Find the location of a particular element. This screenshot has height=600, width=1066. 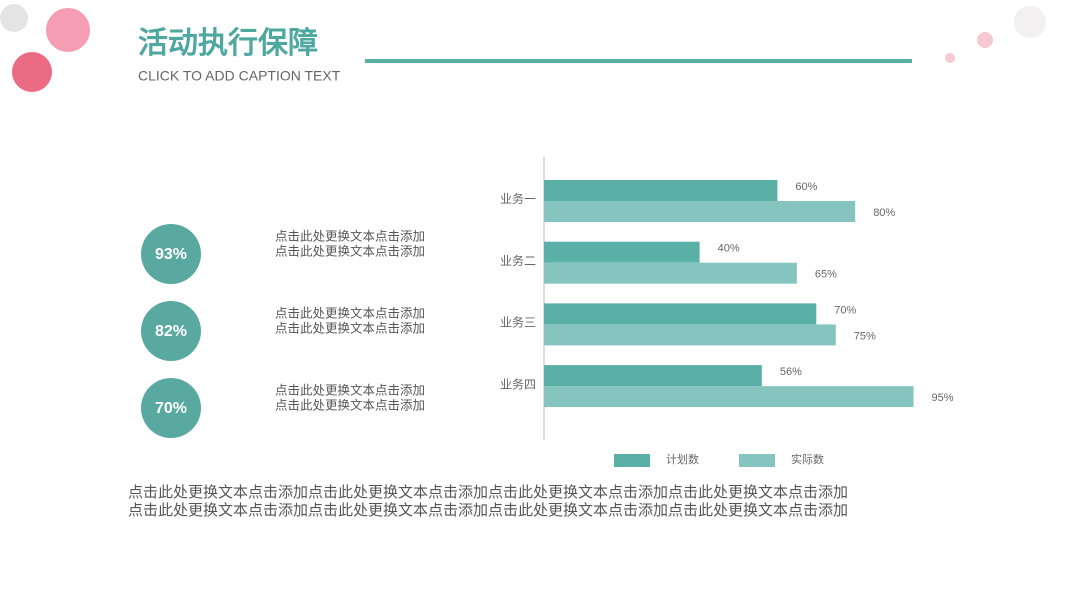

badge-label: 93% is located at coordinates (171, 254).